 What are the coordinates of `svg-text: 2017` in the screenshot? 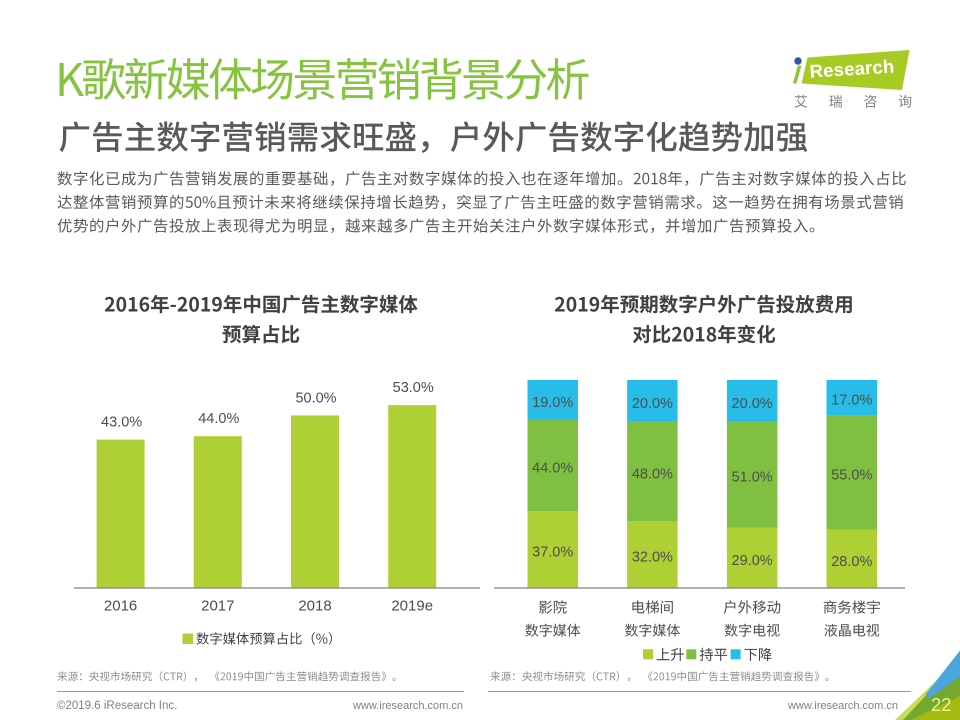 It's located at (217, 606).